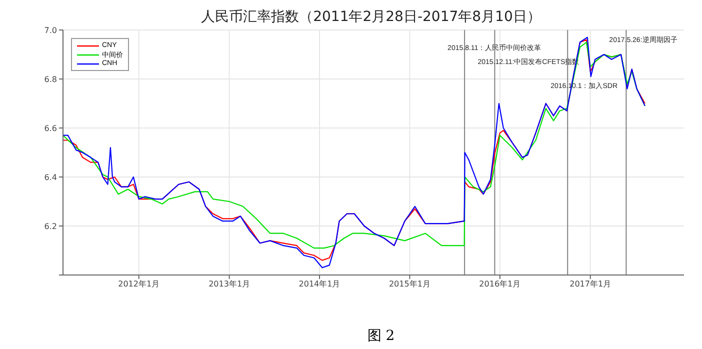 Image resolution: width=702 pixels, height=349 pixels. I want to click on x-tick-label: 2016年1月, so click(500, 284).